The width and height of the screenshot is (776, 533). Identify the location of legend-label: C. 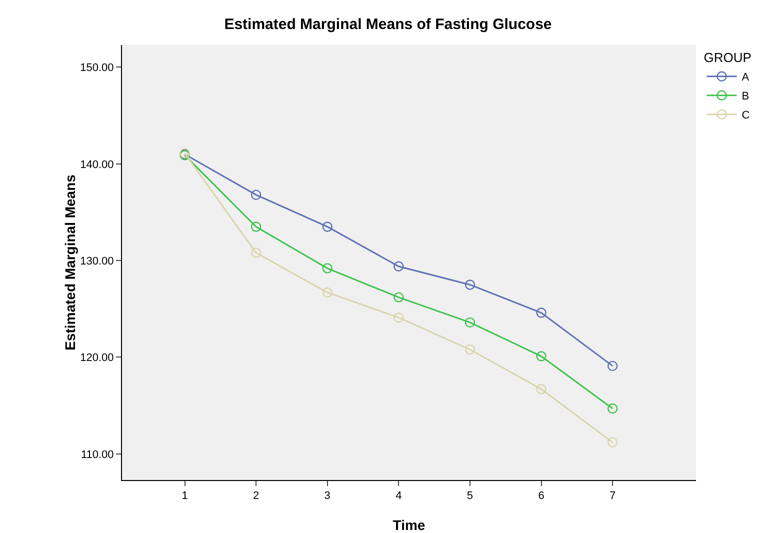
(746, 116).